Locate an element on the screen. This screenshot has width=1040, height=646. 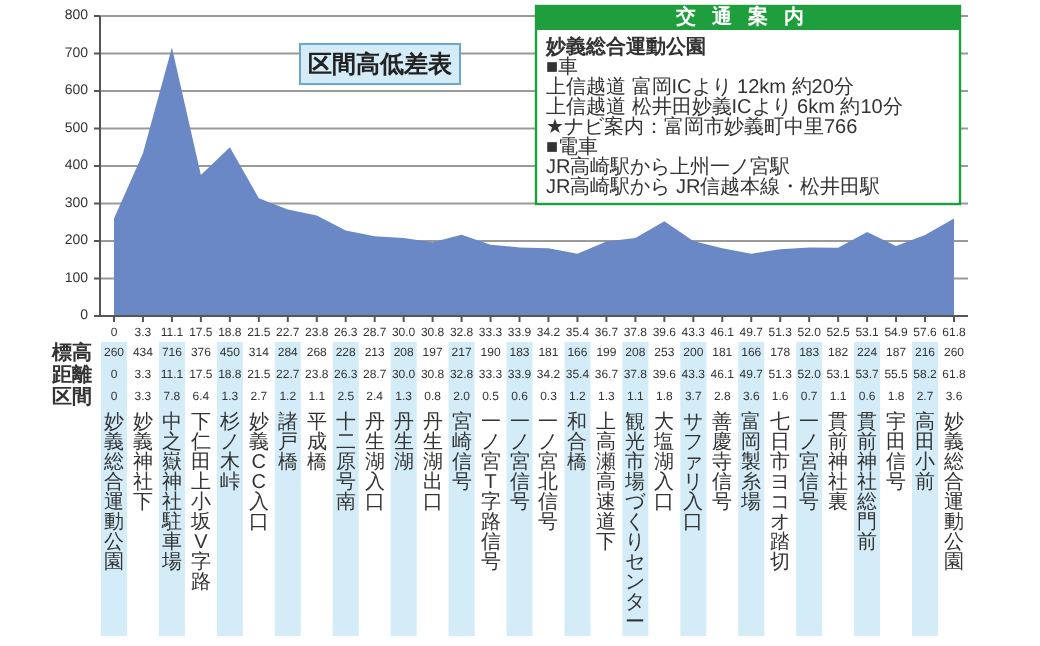
text: 区間高低差表 is located at coordinates (381, 64).